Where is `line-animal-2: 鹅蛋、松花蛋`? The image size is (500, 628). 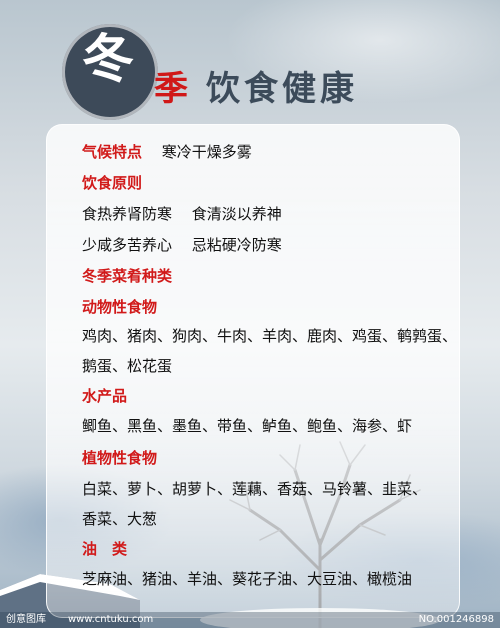 line-animal-2: 鹅蛋、松花蛋 is located at coordinates (127, 366).